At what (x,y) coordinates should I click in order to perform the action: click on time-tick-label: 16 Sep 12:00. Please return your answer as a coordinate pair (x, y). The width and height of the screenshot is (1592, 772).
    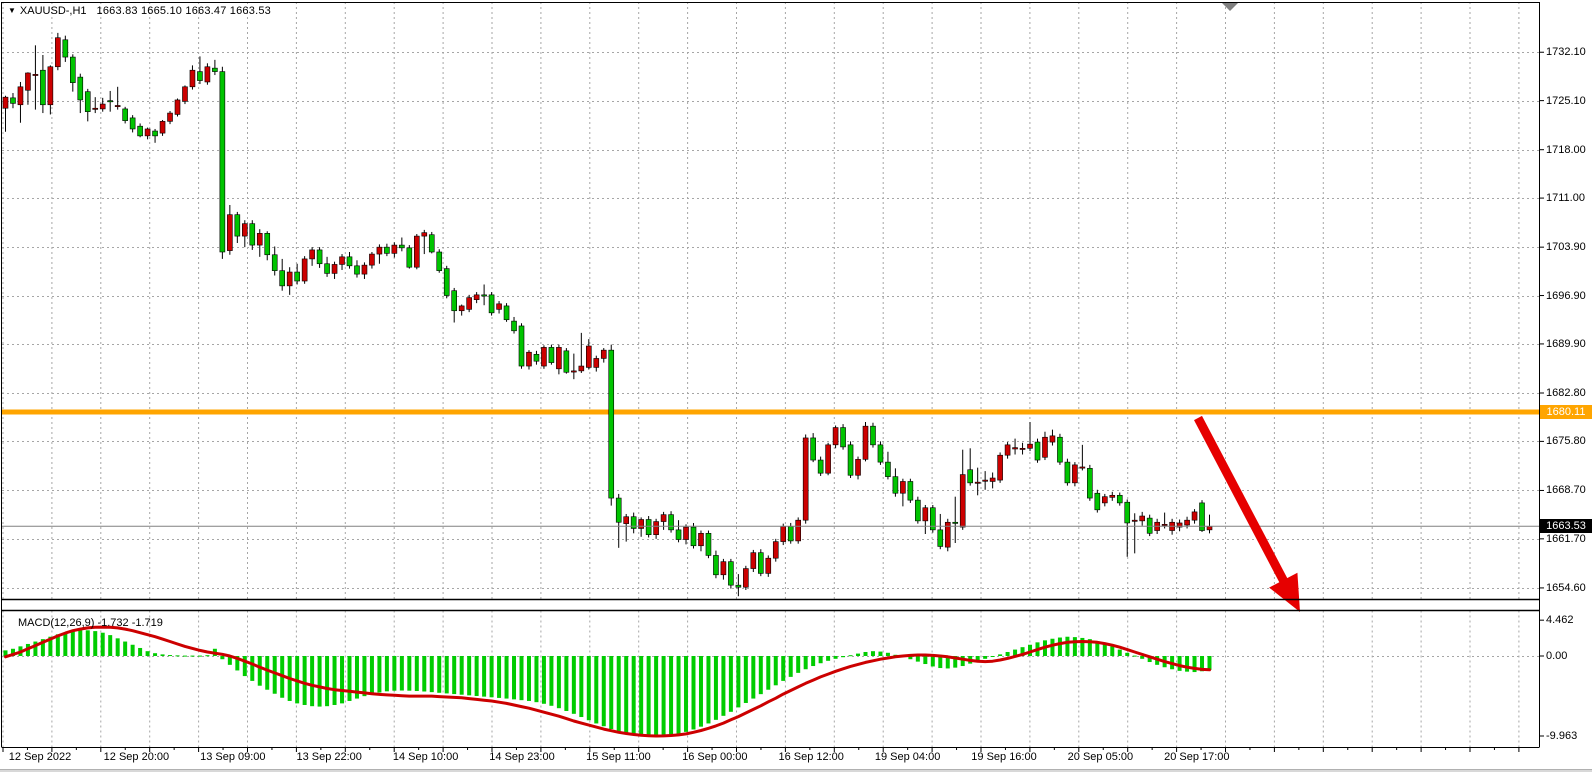
    Looking at the image, I should click on (811, 757).